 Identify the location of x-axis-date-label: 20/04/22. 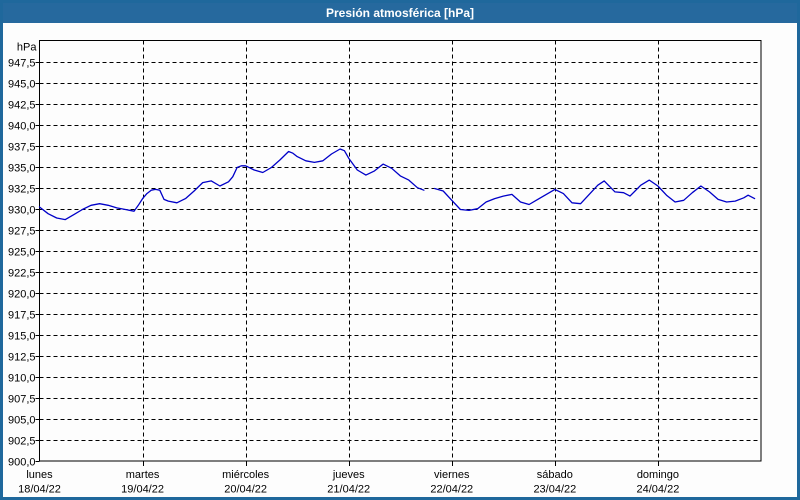
(245, 490).